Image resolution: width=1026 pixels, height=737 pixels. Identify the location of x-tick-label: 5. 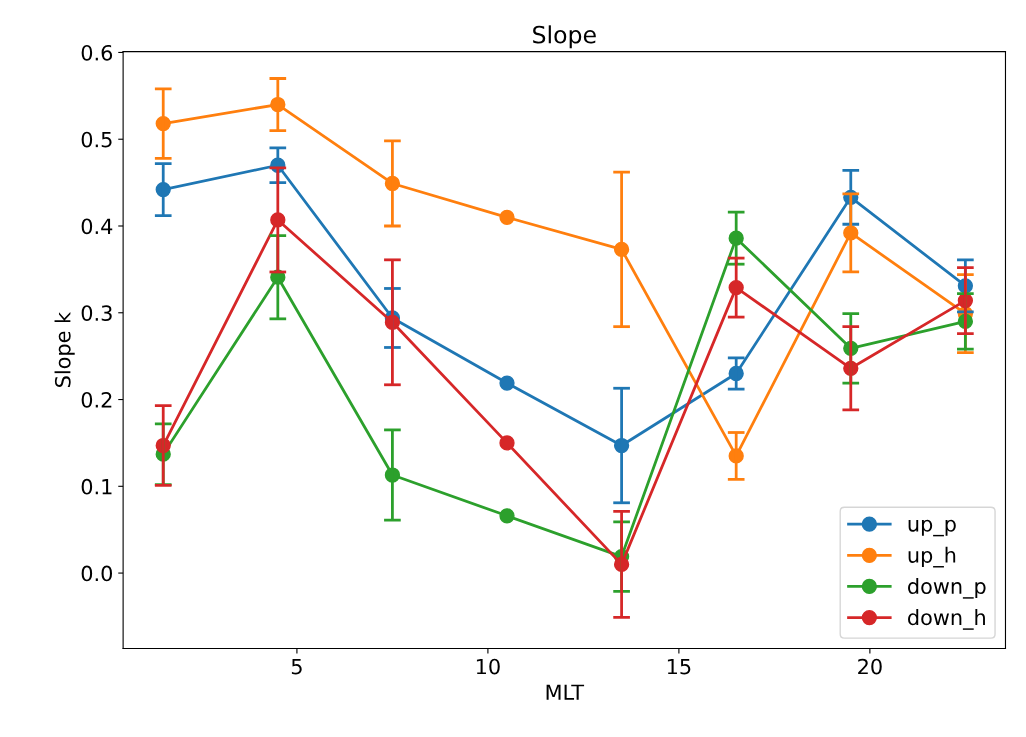
(296, 666).